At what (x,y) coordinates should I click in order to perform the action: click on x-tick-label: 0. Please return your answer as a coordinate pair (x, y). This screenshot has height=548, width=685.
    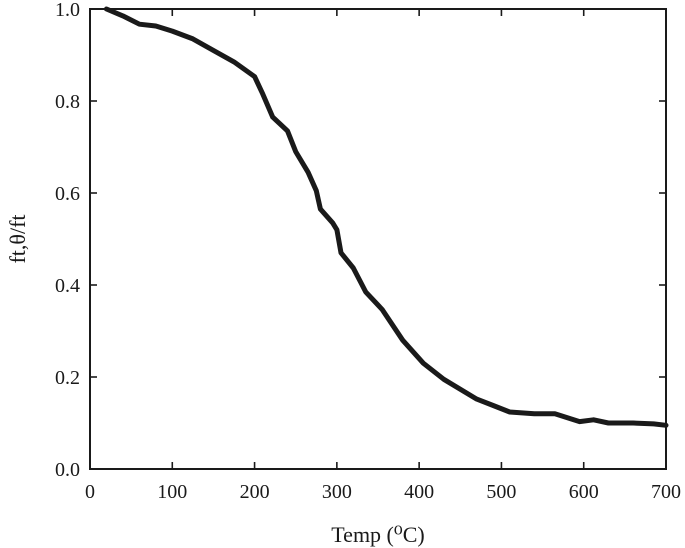
    Looking at the image, I should click on (90, 492).